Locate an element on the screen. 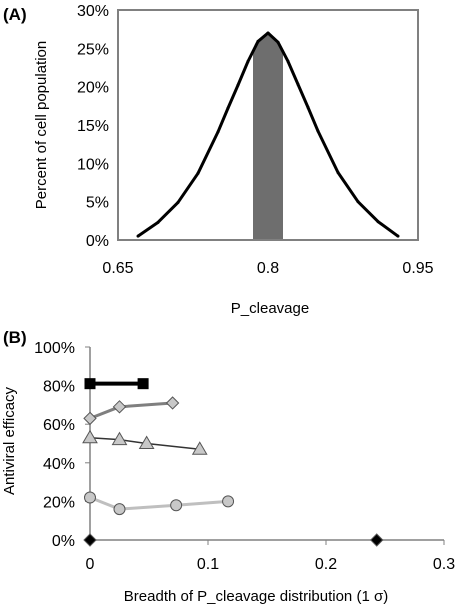 The width and height of the screenshot is (462, 613). panel-b-label: (B) is located at coordinates (15, 337).